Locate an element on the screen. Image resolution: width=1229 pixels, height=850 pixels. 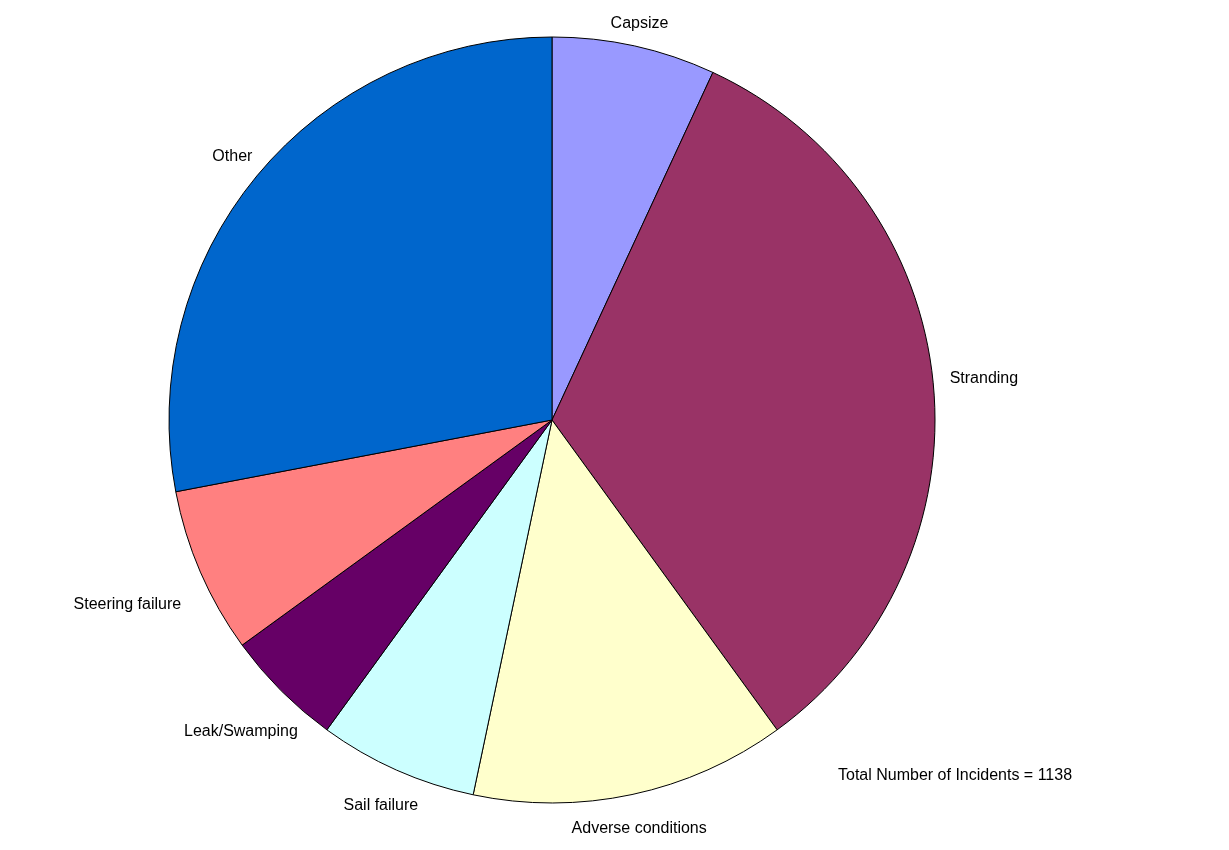
slice-label: Stranding is located at coordinates (984, 377).